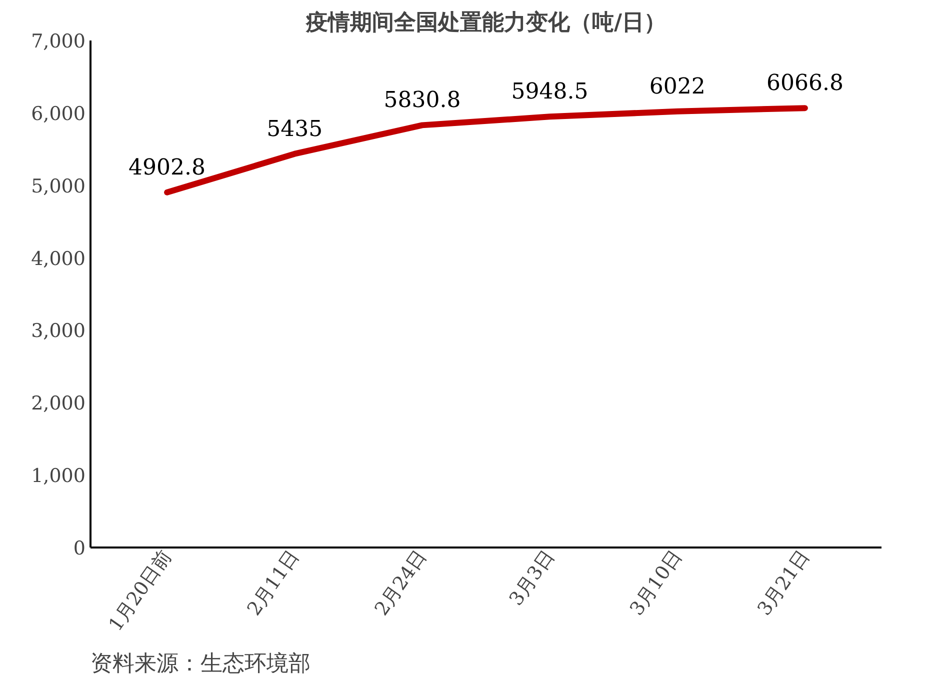 The image size is (941, 681). Describe the element at coordinates (58, 403) in the screenshot. I see `y-tick-label: 2,000` at that location.